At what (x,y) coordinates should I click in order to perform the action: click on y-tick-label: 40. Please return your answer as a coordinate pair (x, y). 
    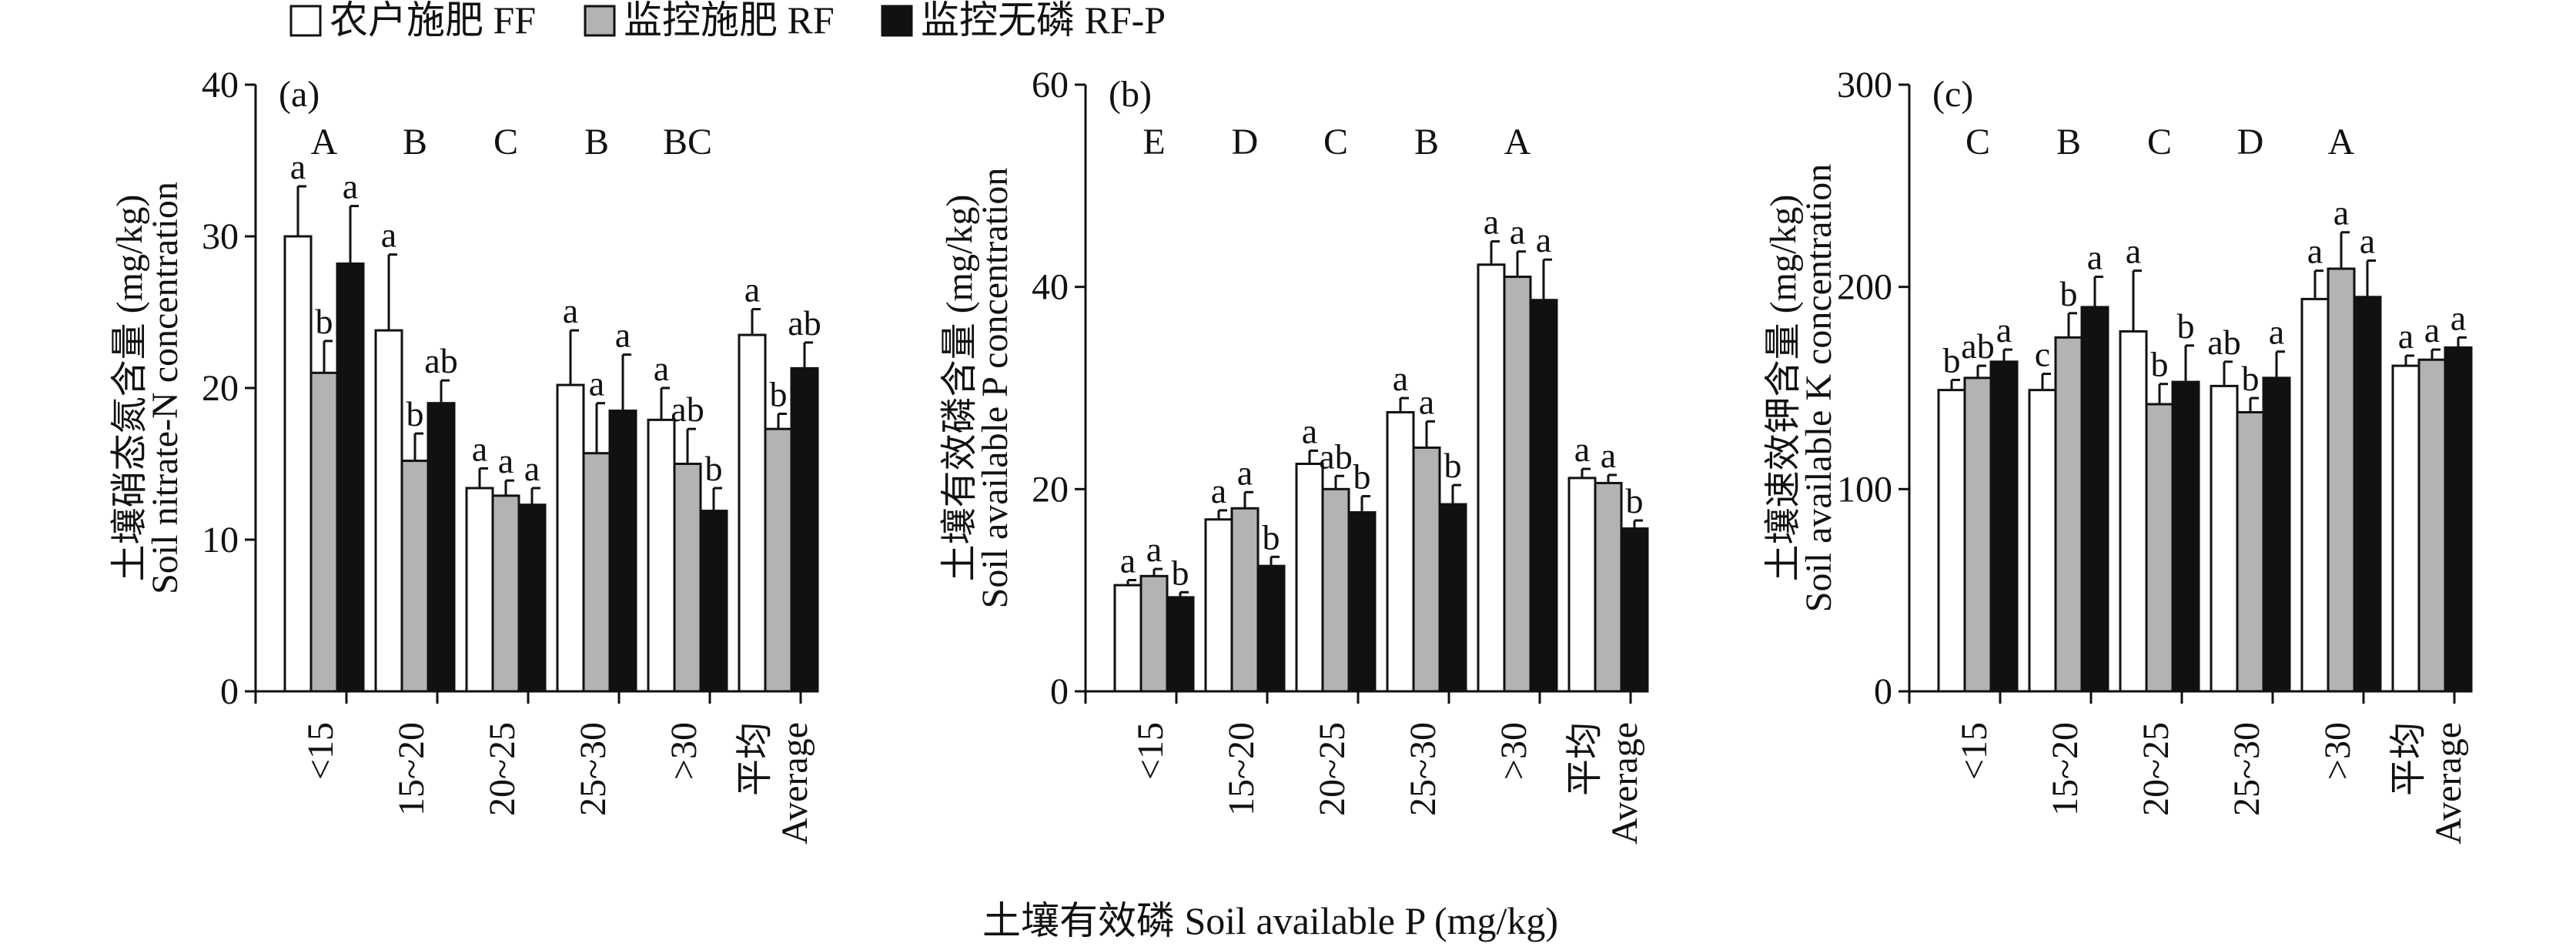
    Looking at the image, I should click on (1051, 287).